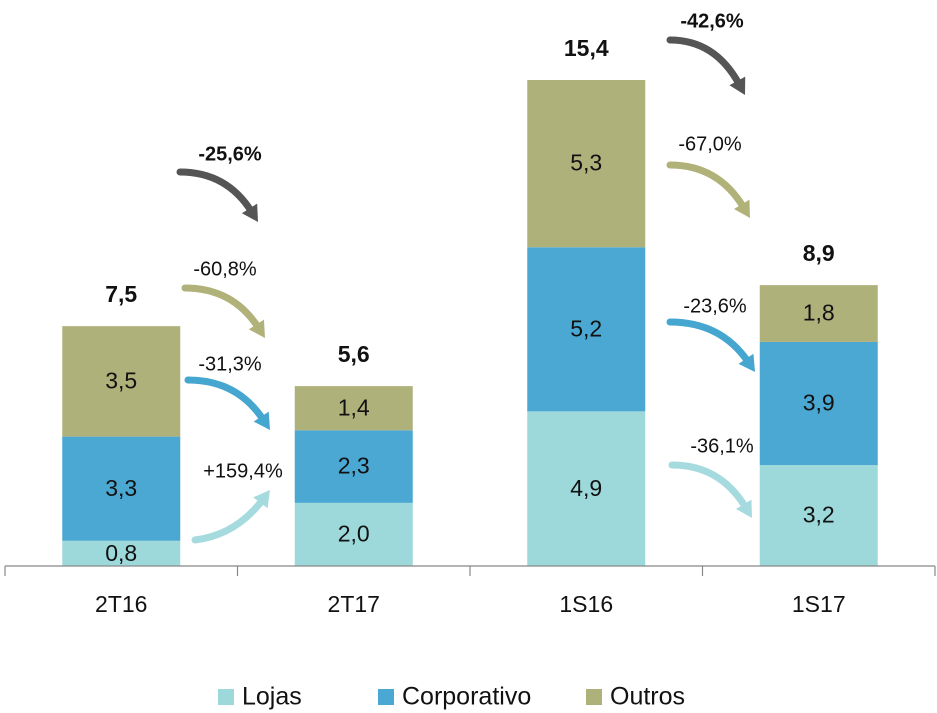 The image size is (937, 713). I want to click on value-label: 1,8, so click(819, 313).